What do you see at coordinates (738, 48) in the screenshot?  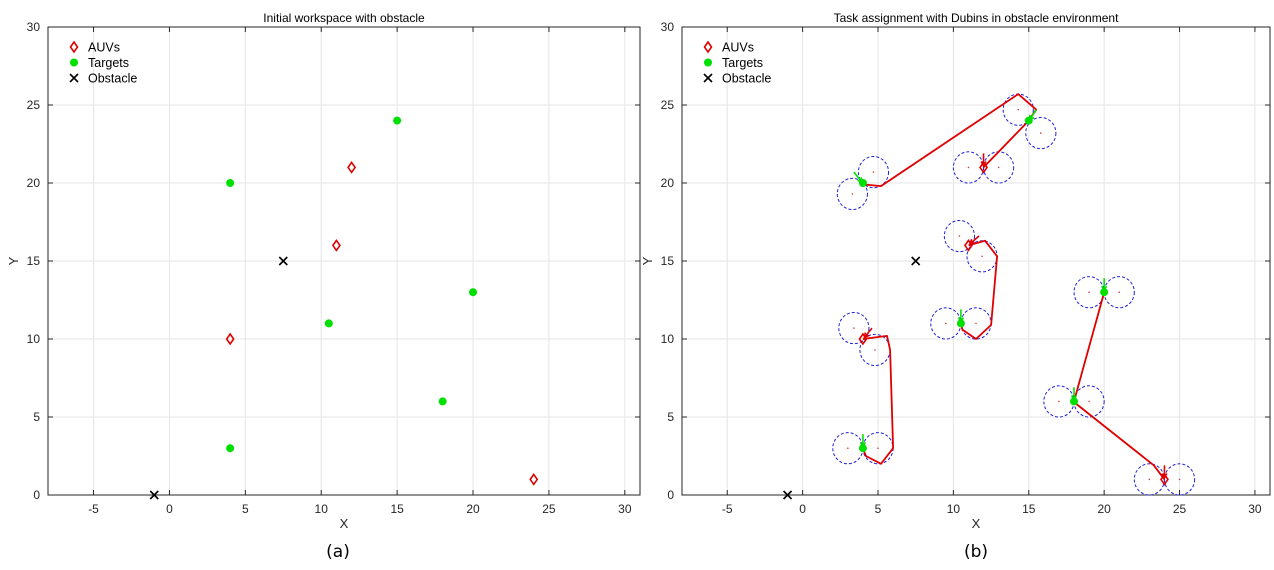 I see `legend-label: AUVs` at bounding box center [738, 48].